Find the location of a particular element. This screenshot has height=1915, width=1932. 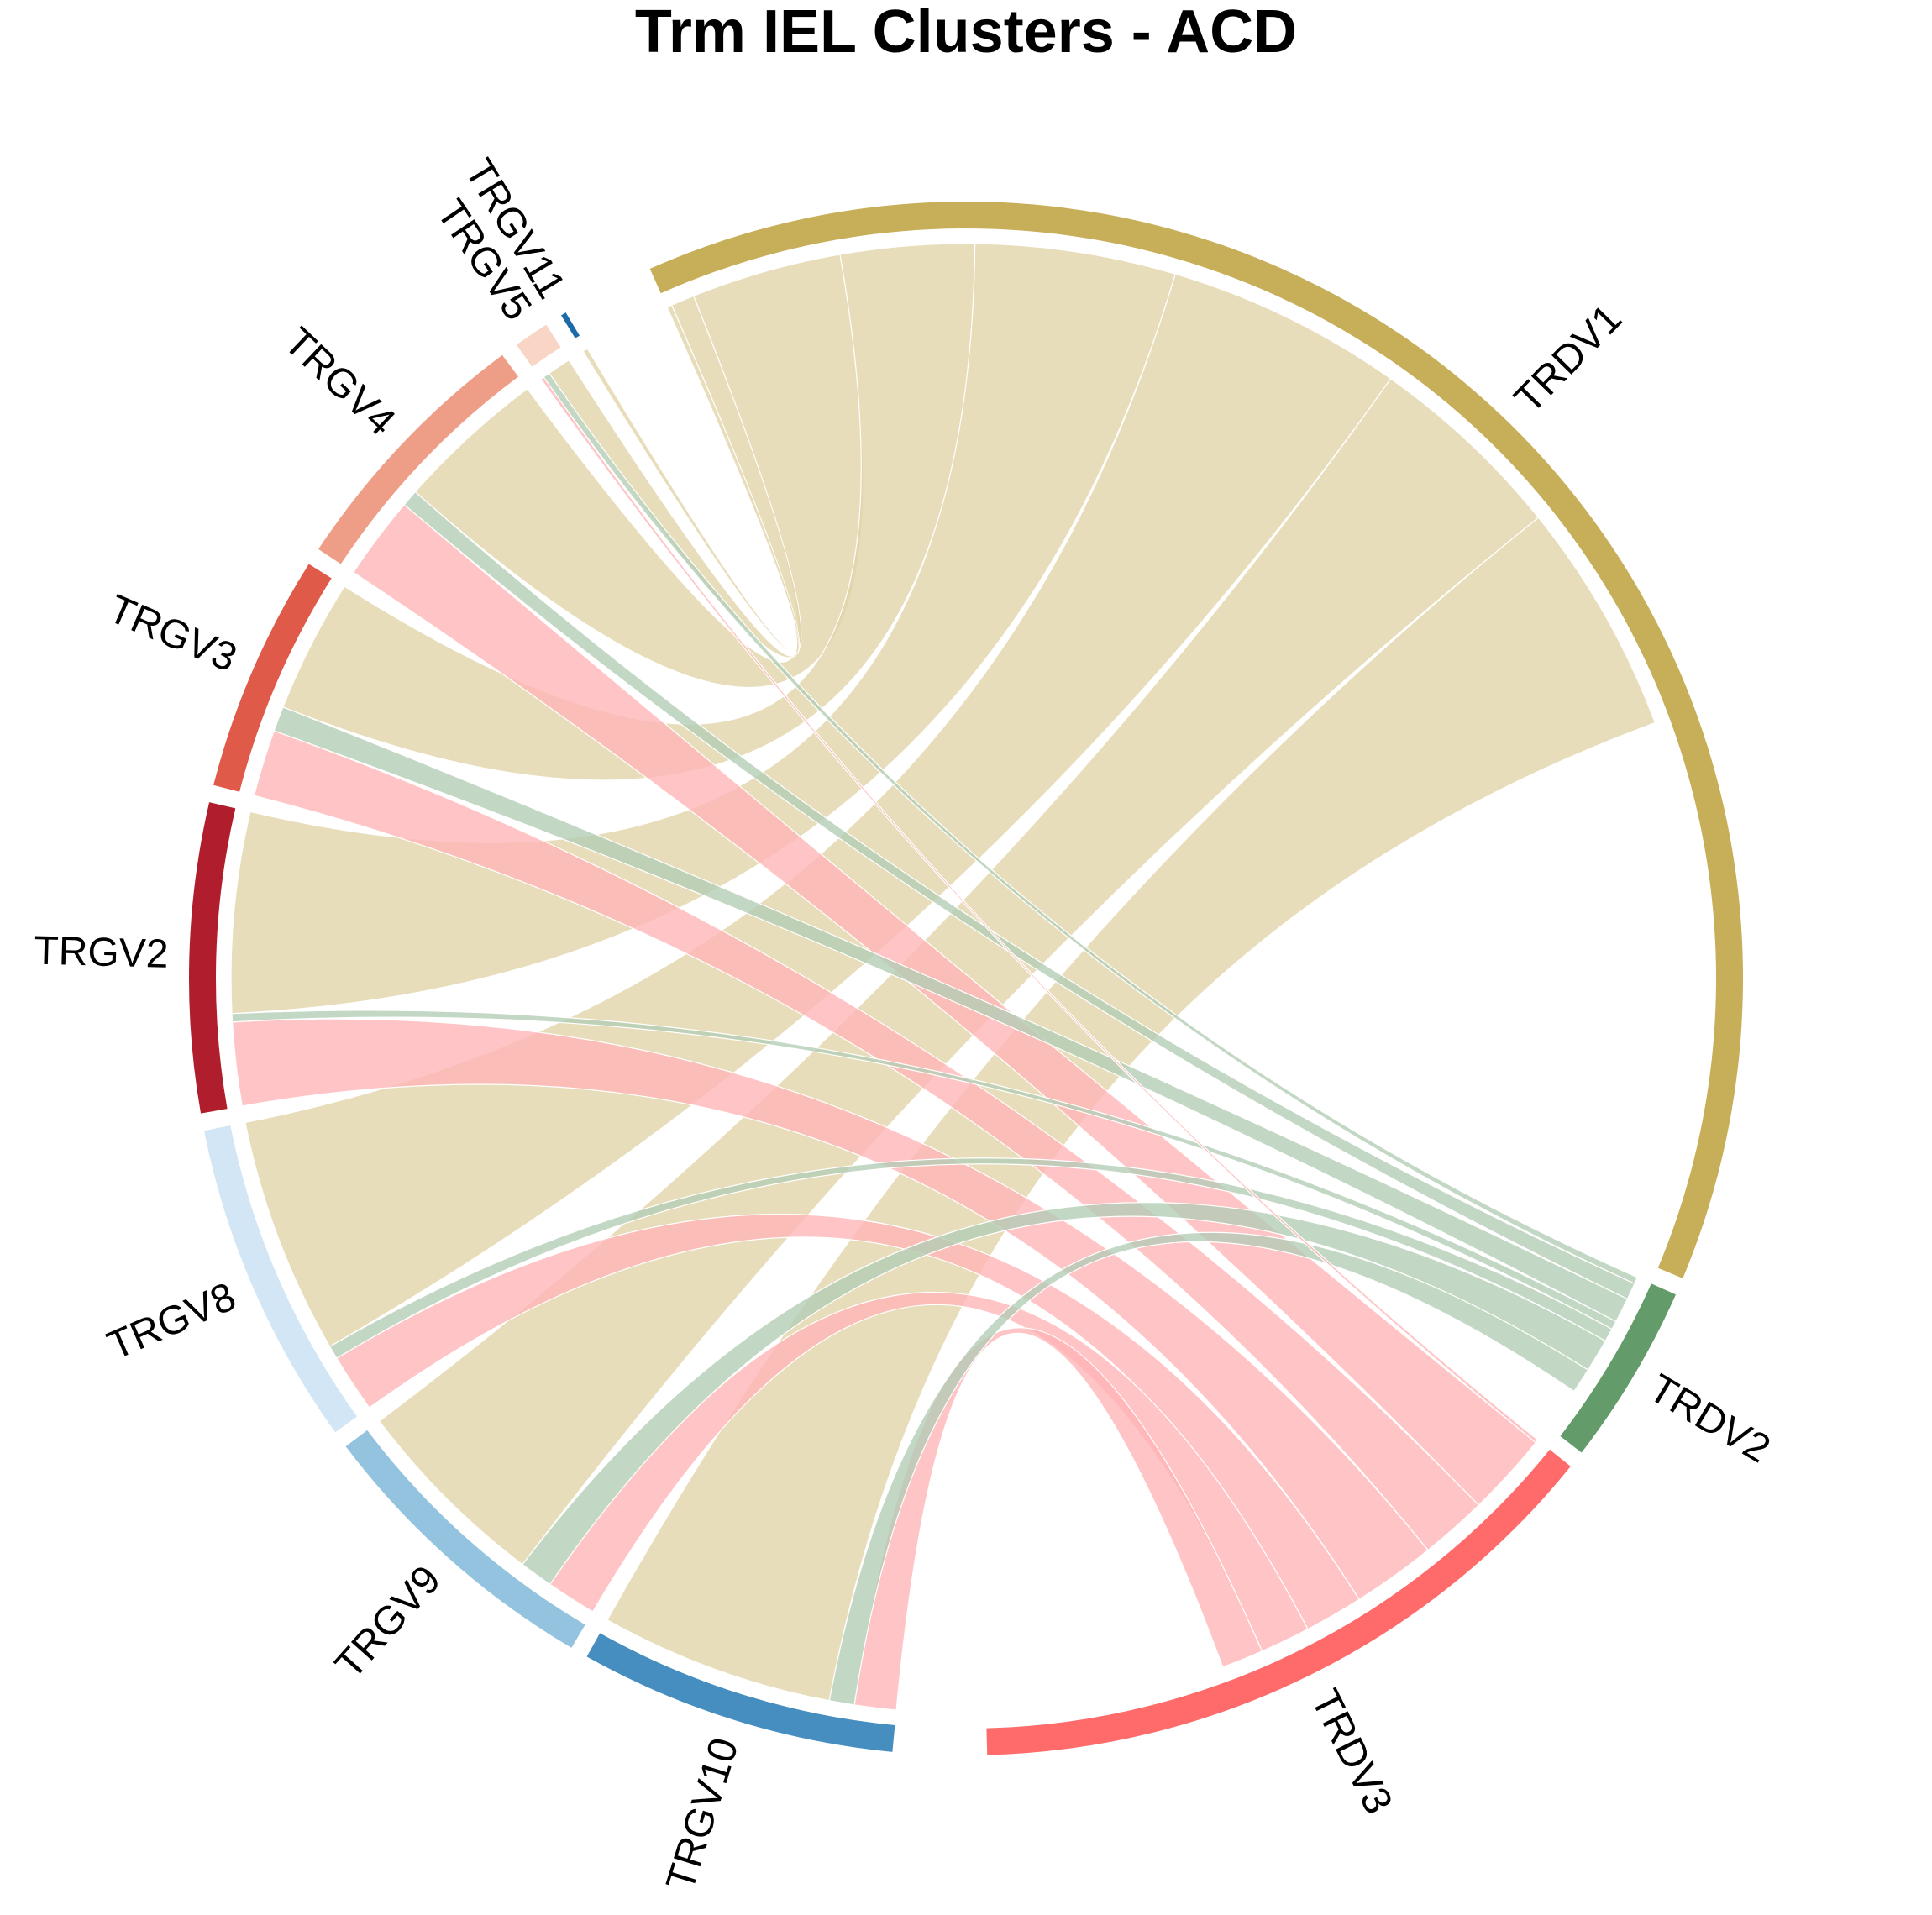

chord-link-trgv8-trdv3 is located at coordinates (848, 1421).